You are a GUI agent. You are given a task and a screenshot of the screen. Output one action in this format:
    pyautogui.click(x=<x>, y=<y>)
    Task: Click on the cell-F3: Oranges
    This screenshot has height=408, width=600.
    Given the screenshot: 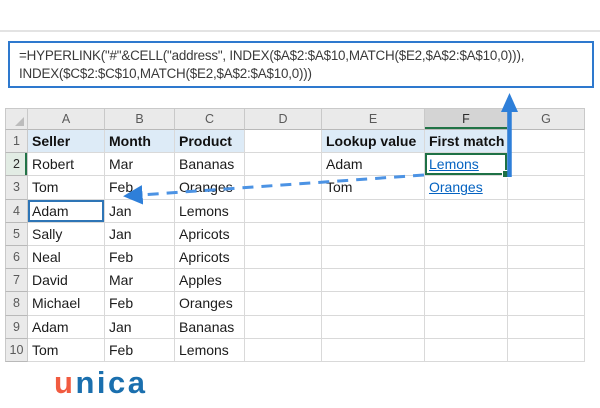 What is the action you would take?
    pyautogui.click(x=466, y=188)
    